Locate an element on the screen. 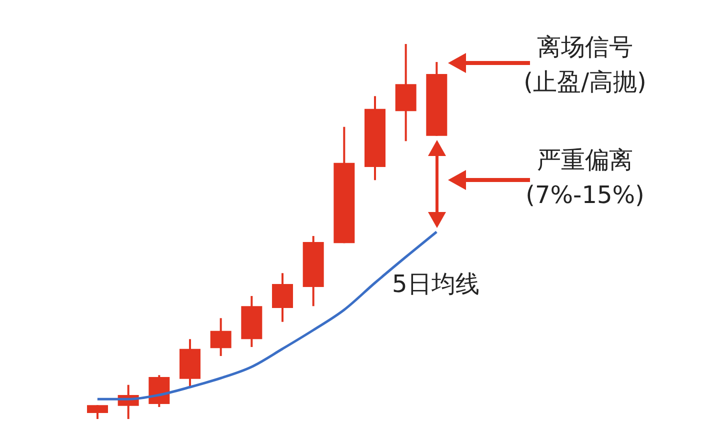  text: 严重偏离 (7%-15%) is located at coordinates (585, 178).